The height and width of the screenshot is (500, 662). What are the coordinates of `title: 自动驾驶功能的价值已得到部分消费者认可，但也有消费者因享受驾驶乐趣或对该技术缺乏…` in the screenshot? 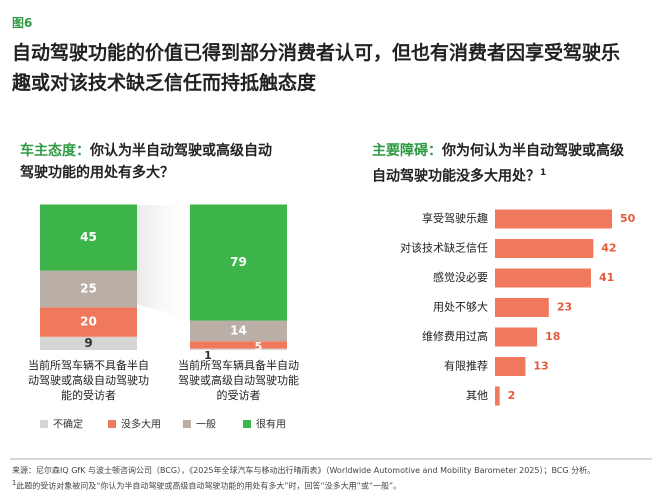 It's located at (316, 68).